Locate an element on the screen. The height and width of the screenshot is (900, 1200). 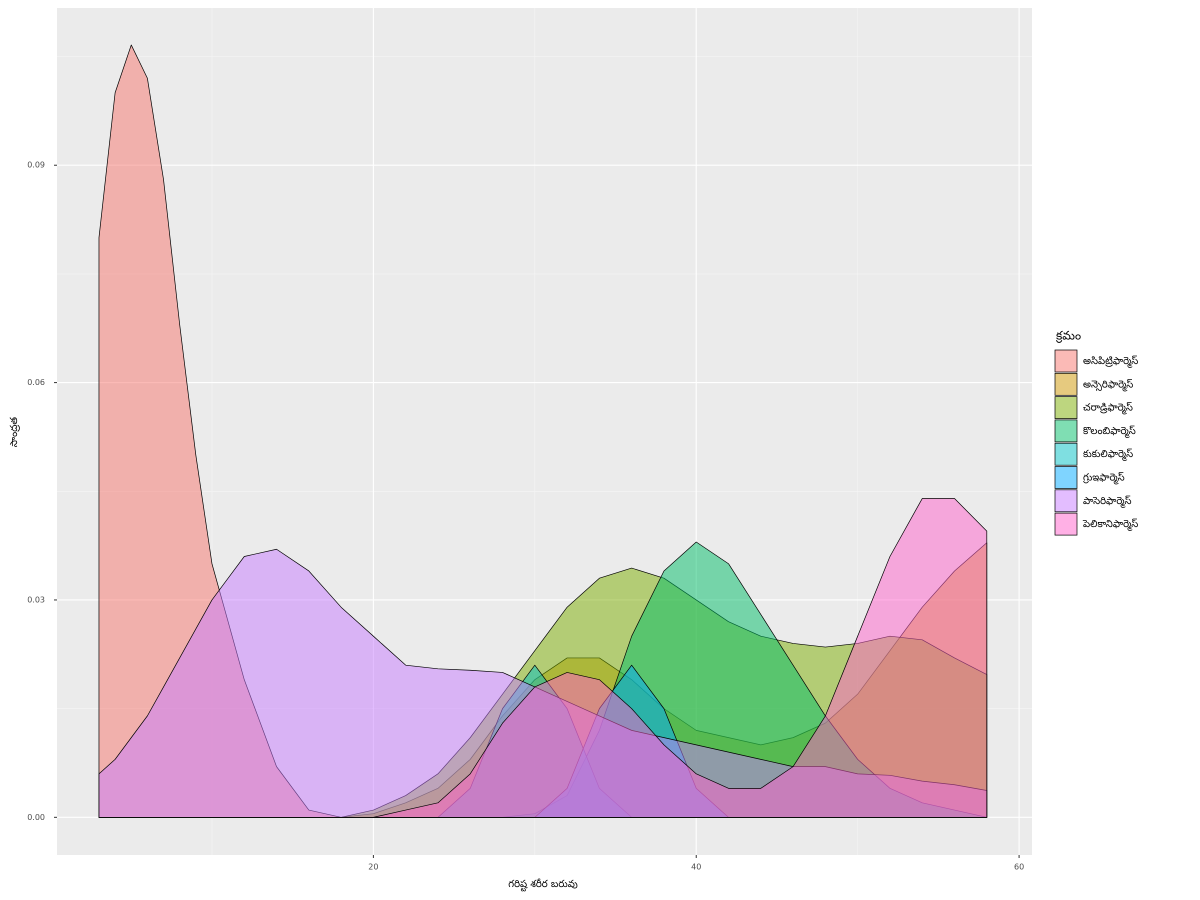
legend-label: పాసెరిఫార్మెస్ is located at coordinates (1107, 501).